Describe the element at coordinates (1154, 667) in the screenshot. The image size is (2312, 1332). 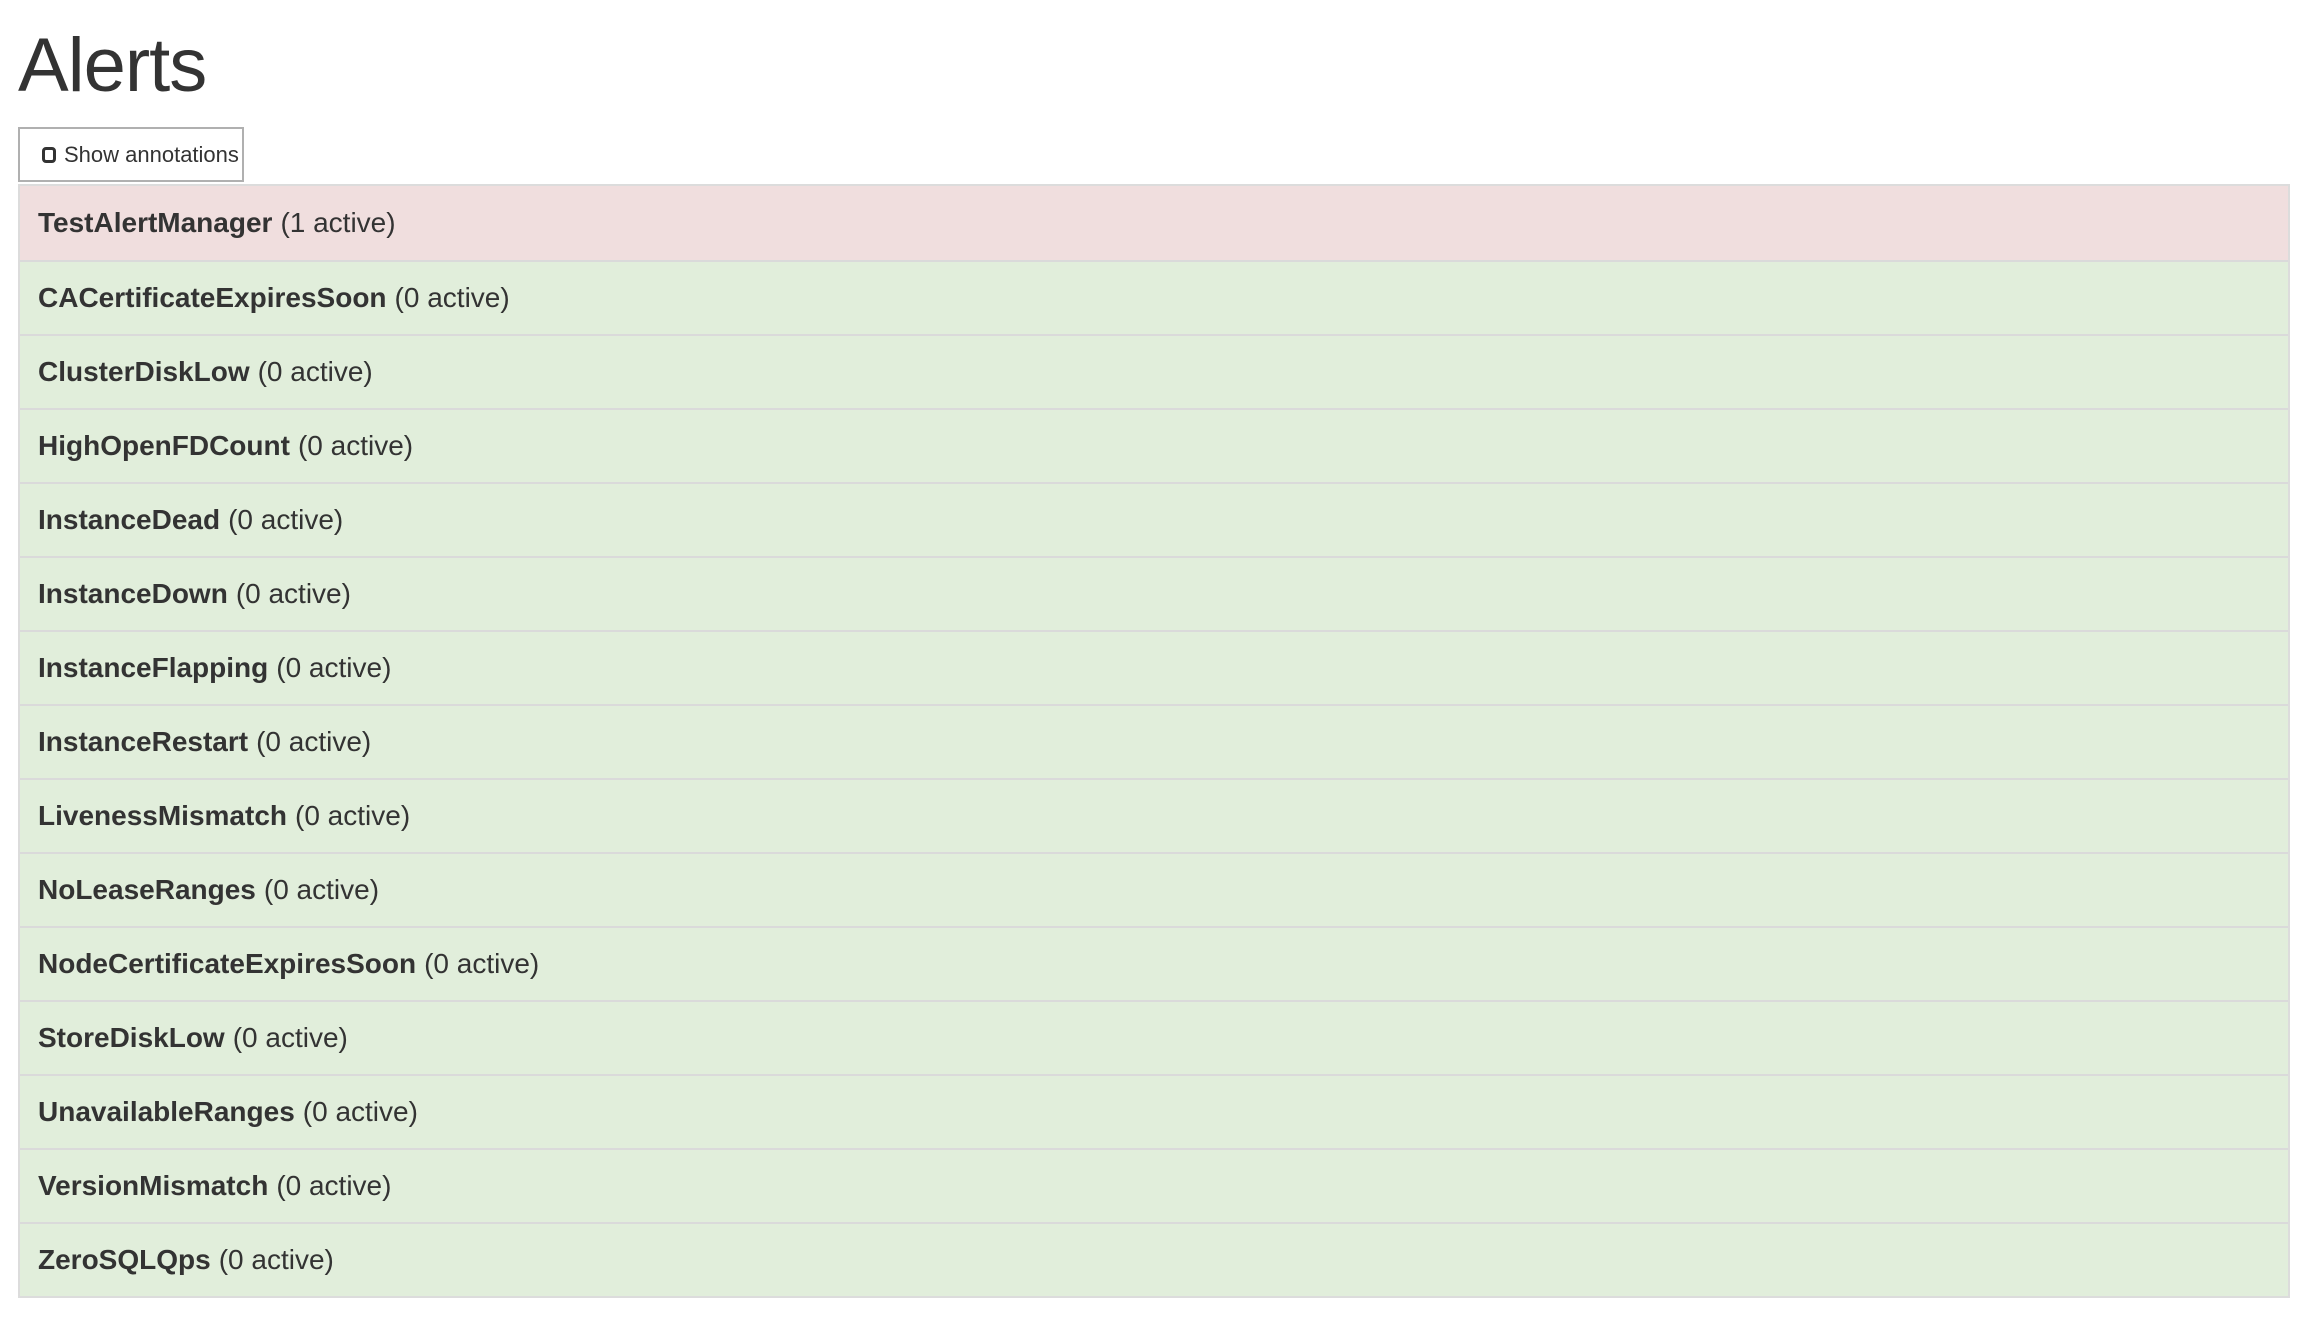
I see `alert-rule-row: InstanceFlapping (0 active)` at that location.